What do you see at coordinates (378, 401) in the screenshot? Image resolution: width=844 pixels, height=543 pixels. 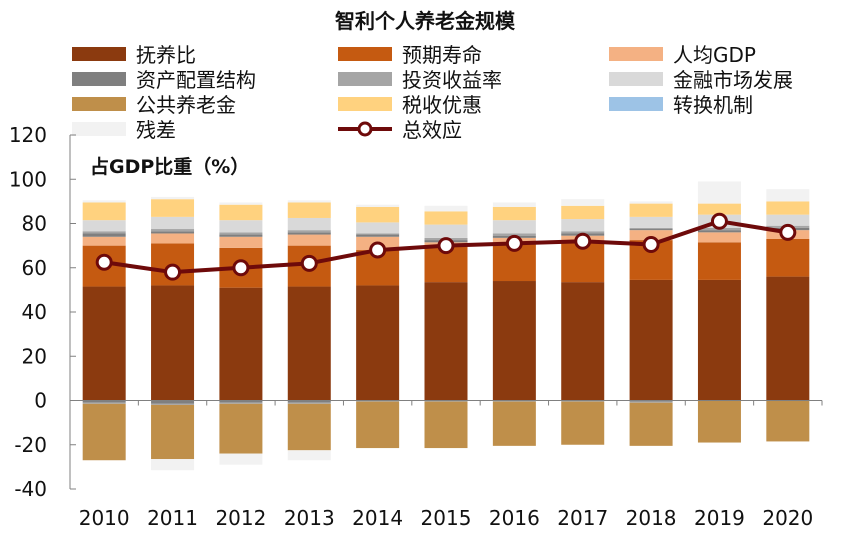 I see `bar-segment-s4-2014` at bounding box center [378, 401].